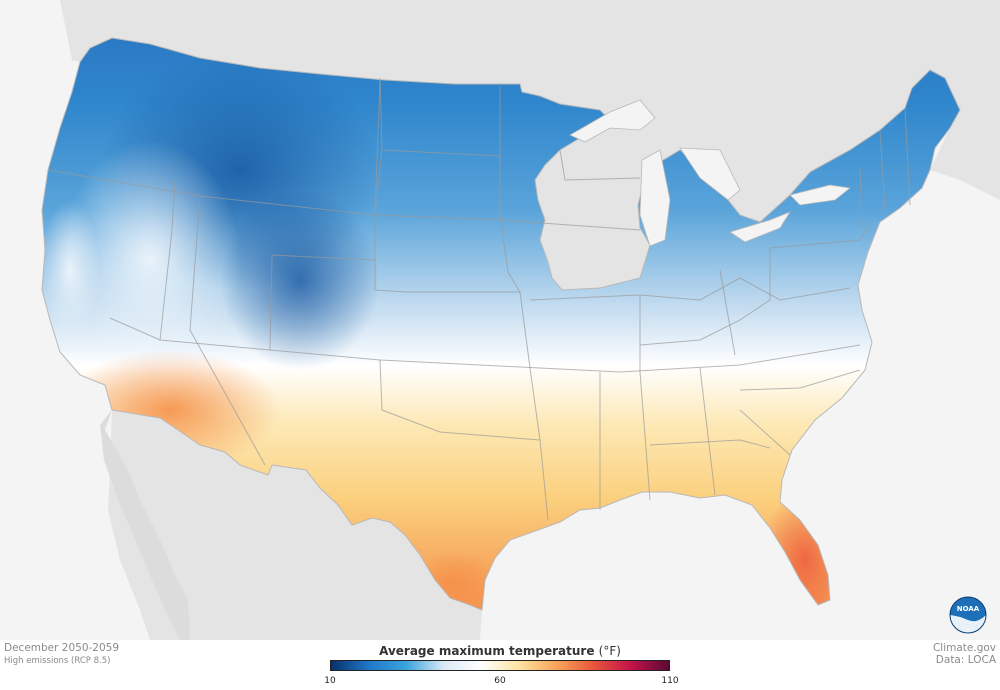 This screenshot has width=1000, height=690. What do you see at coordinates (62, 648) in the screenshot?
I see `time-period-label: December 2050-2059` at bounding box center [62, 648].